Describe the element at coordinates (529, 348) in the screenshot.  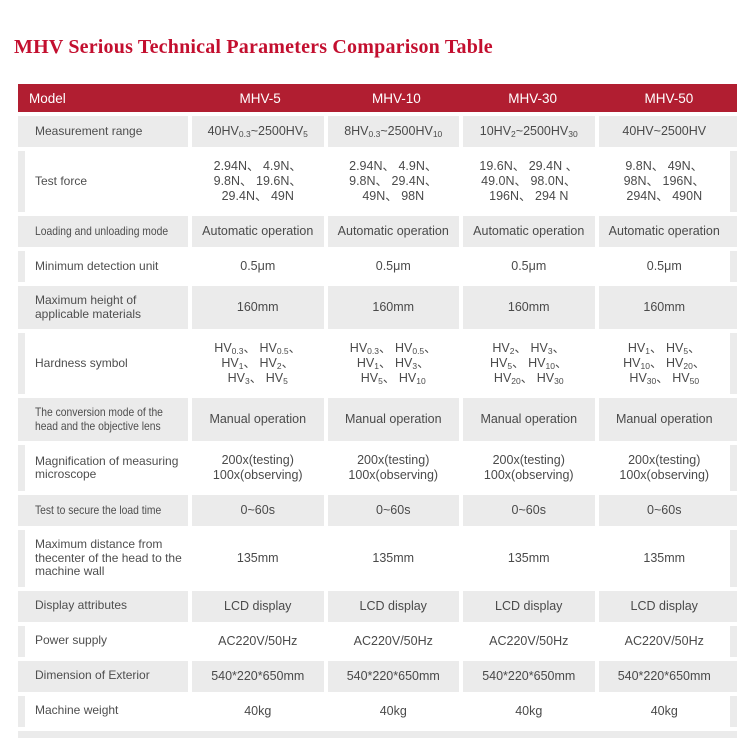
I see `value-line: HV2、 HV3、` at that location.